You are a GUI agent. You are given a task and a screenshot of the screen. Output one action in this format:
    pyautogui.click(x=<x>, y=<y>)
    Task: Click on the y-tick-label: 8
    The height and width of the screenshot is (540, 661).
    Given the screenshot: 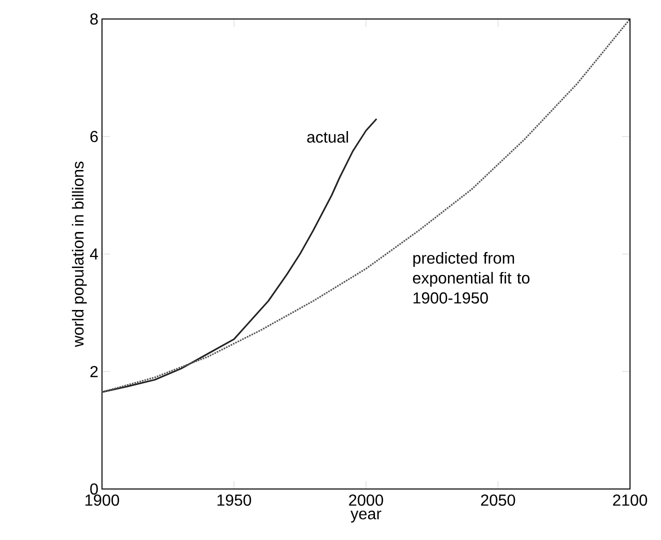 What is the action you would take?
    pyautogui.click(x=94, y=19)
    